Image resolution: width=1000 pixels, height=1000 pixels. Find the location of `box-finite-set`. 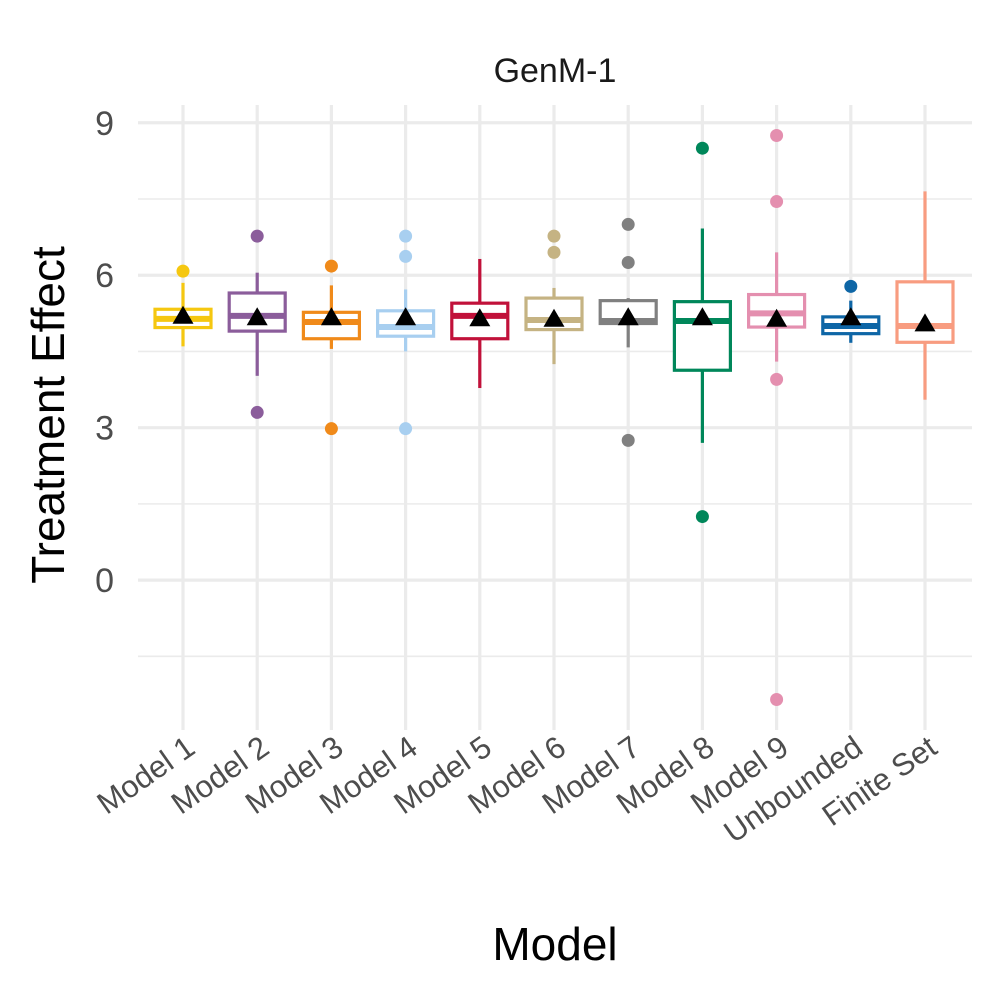

box-finite-set is located at coordinates (925, 295).